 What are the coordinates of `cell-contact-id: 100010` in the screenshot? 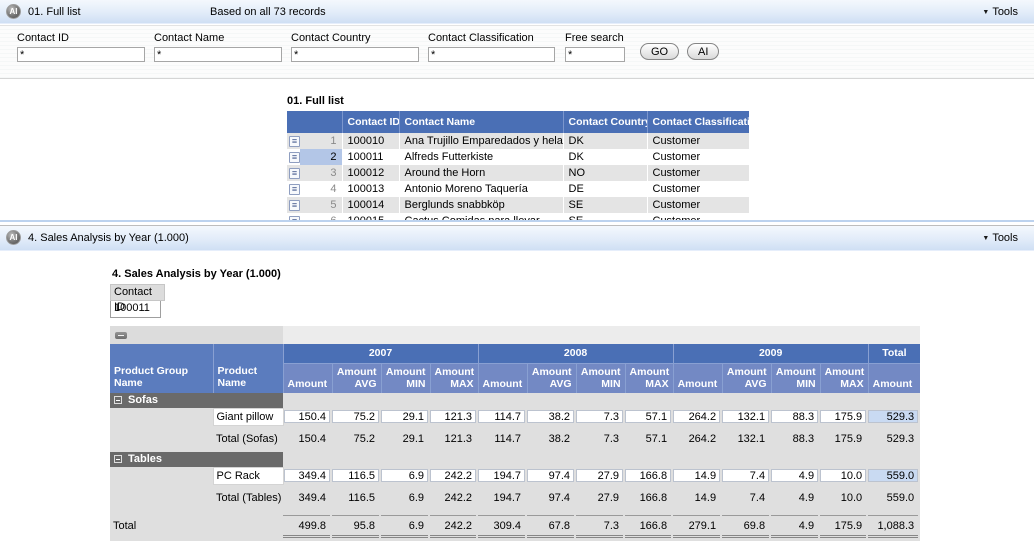 It's located at (371, 141).